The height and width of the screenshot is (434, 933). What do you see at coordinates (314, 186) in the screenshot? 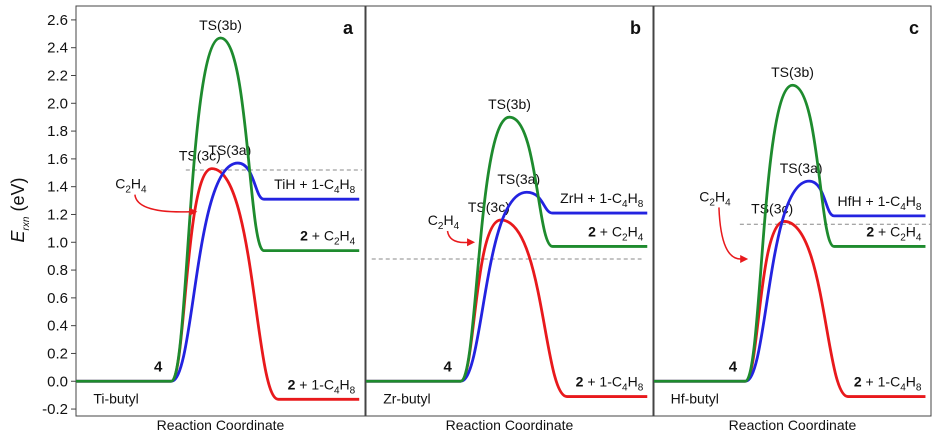
I see `product-label: TiH + 1-C4H8` at bounding box center [314, 186].